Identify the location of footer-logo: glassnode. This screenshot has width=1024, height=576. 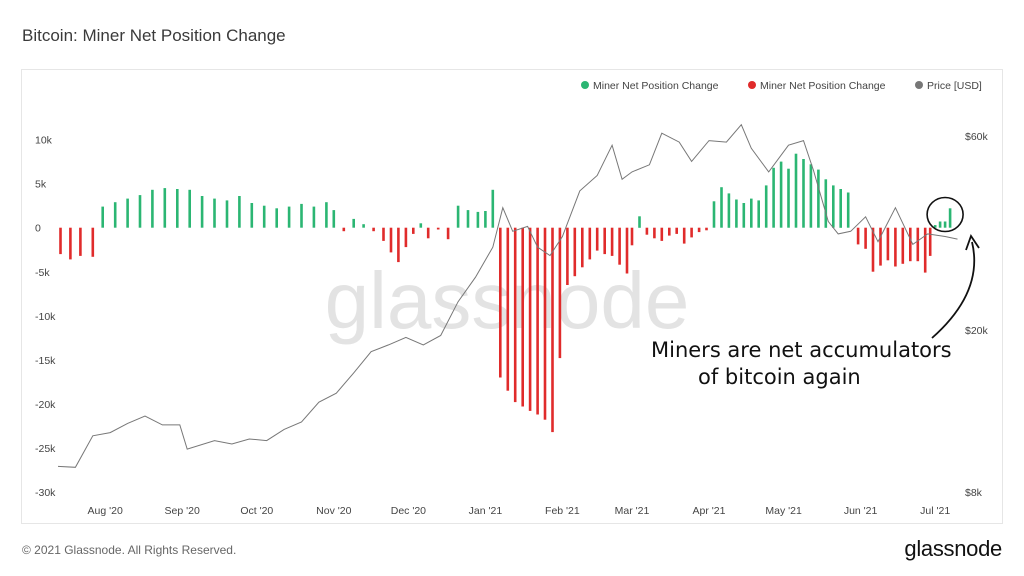
(953, 548).